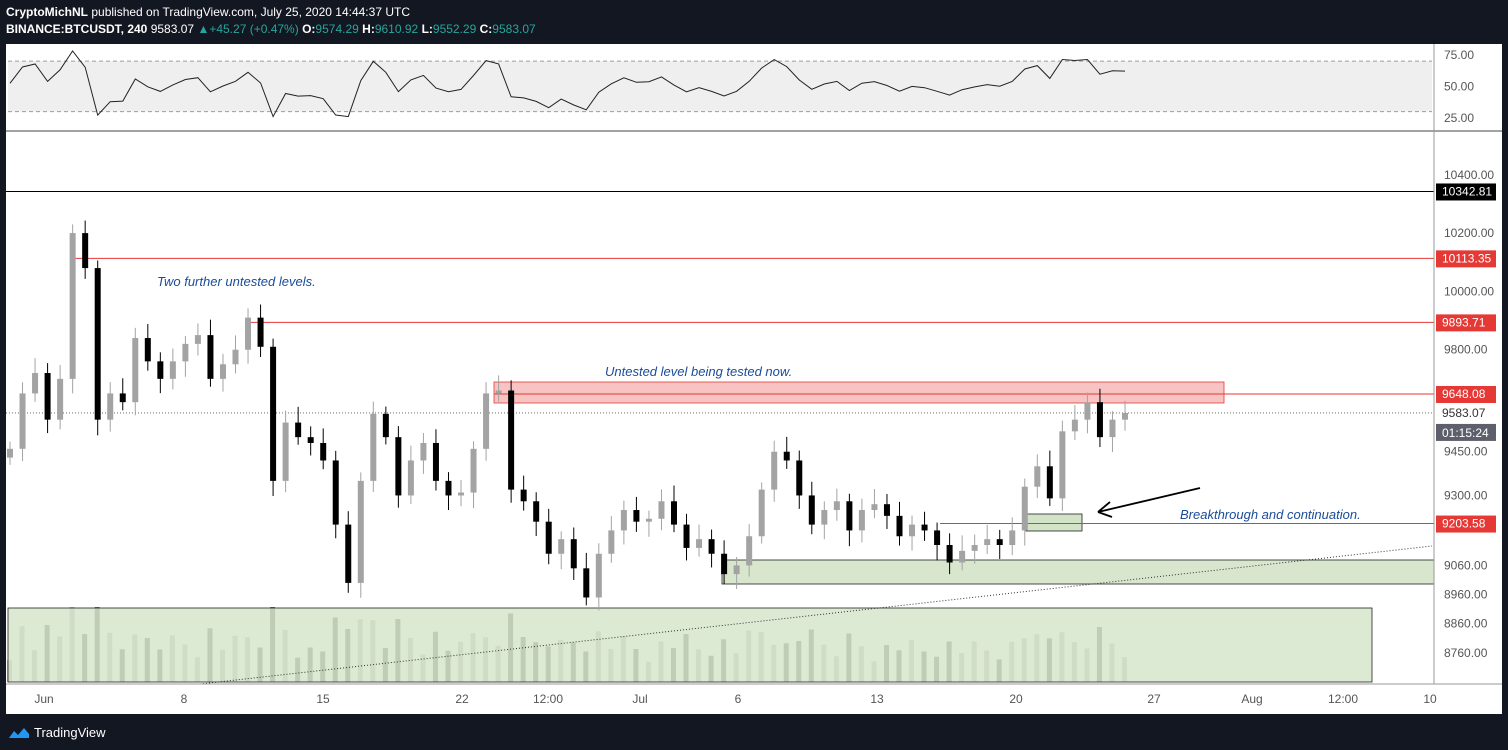 The height and width of the screenshot is (750, 1508). What do you see at coordinates (19, 733) in the screenshot?
I see `tradingview-logo-icon` at bounding box center [19, 733].